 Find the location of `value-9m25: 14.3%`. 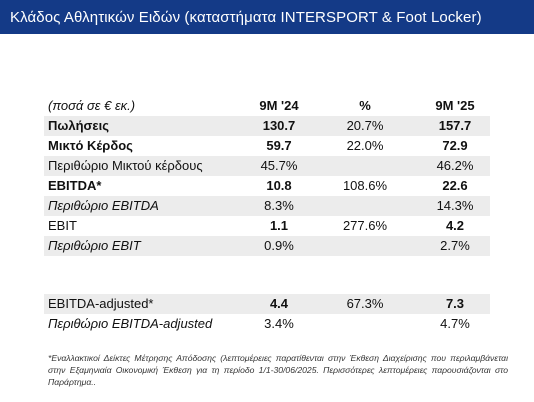

value-9m25: 14.3% is located at coordinates (455, 205).